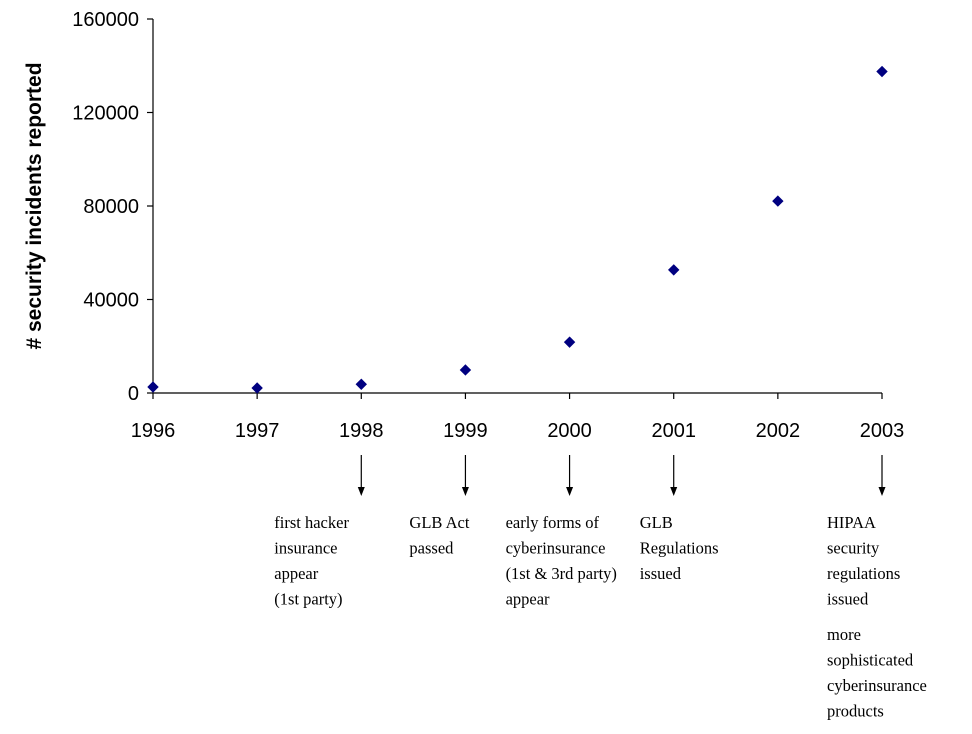 The image size is (972, 734). What do you see at coordinates (465, 431) in the screenshot?
I see `x-tick-label: 1999` at bounding box center [465, 431].